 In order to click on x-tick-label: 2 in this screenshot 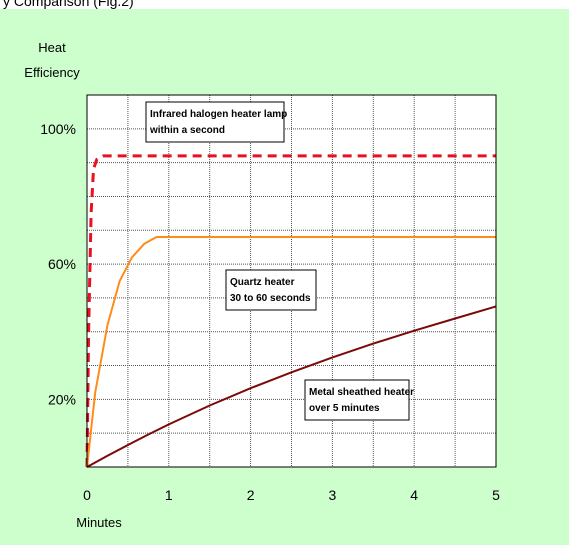, I will do `click(251, 495)`.